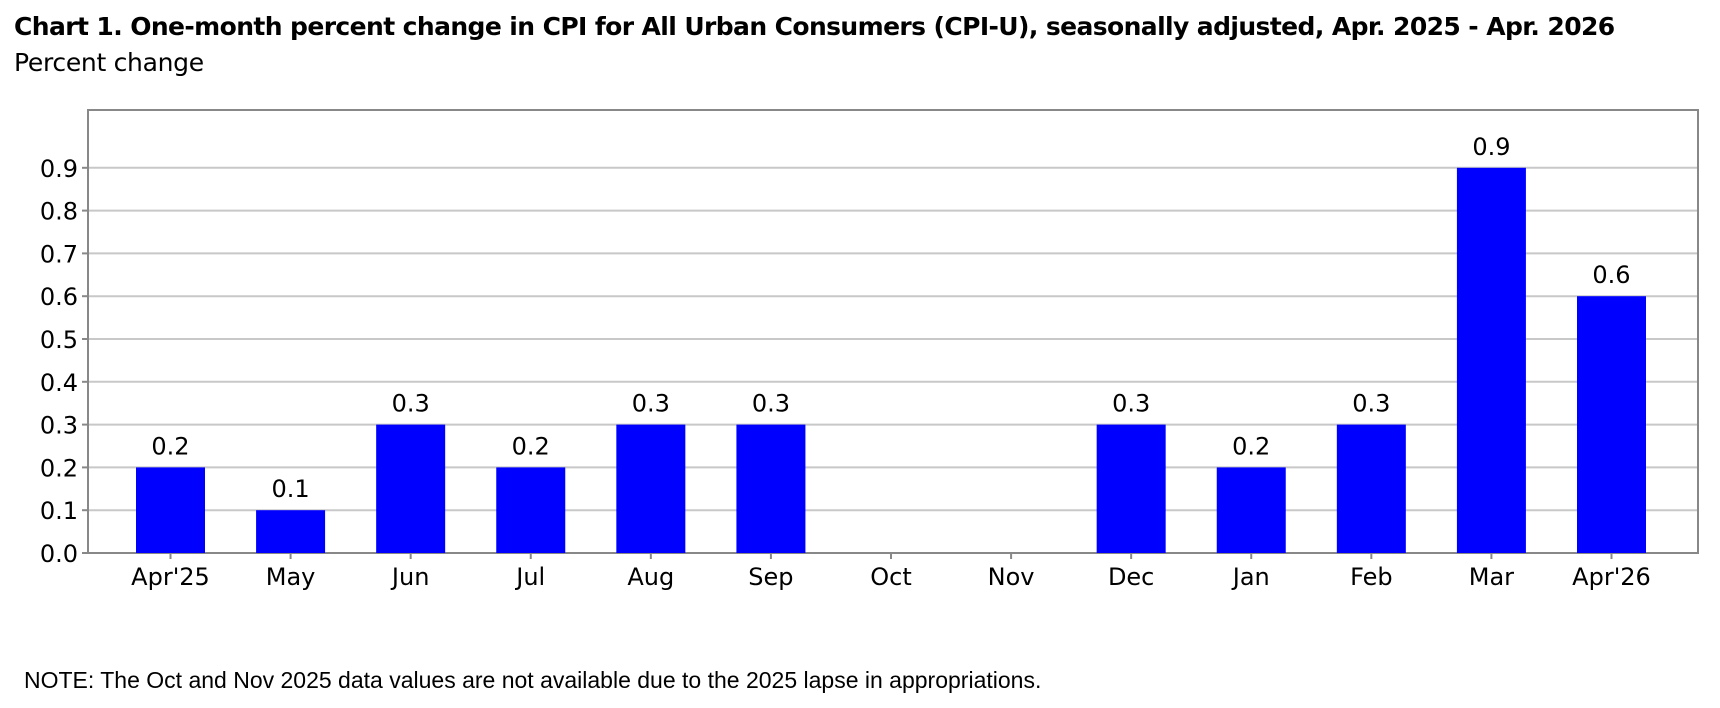 This screenshot has height=708, width=1720. I want to click on x-tick-label: Dec, so click(1131, 577).